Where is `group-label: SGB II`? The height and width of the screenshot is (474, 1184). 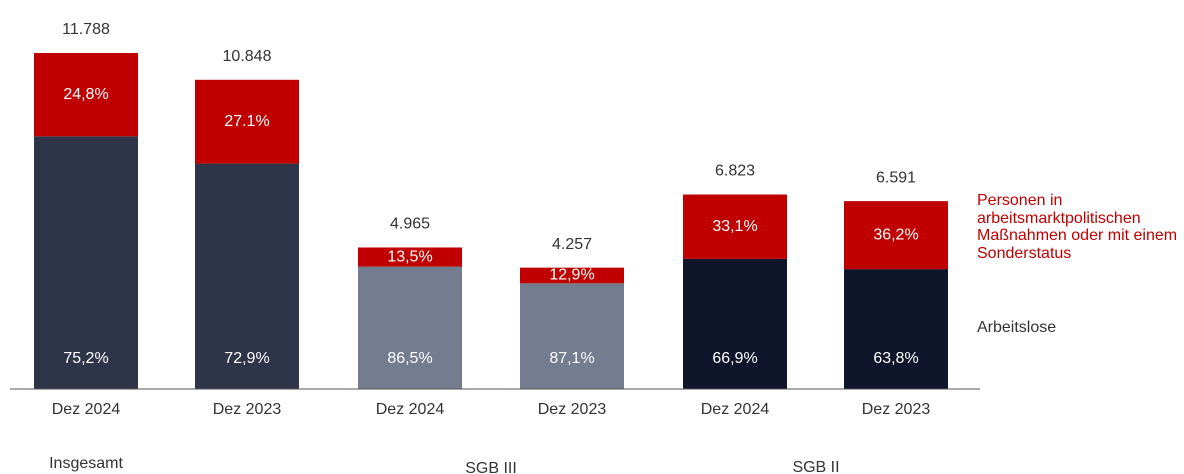
group-label: SGB II is located at coordinates (815, 466).